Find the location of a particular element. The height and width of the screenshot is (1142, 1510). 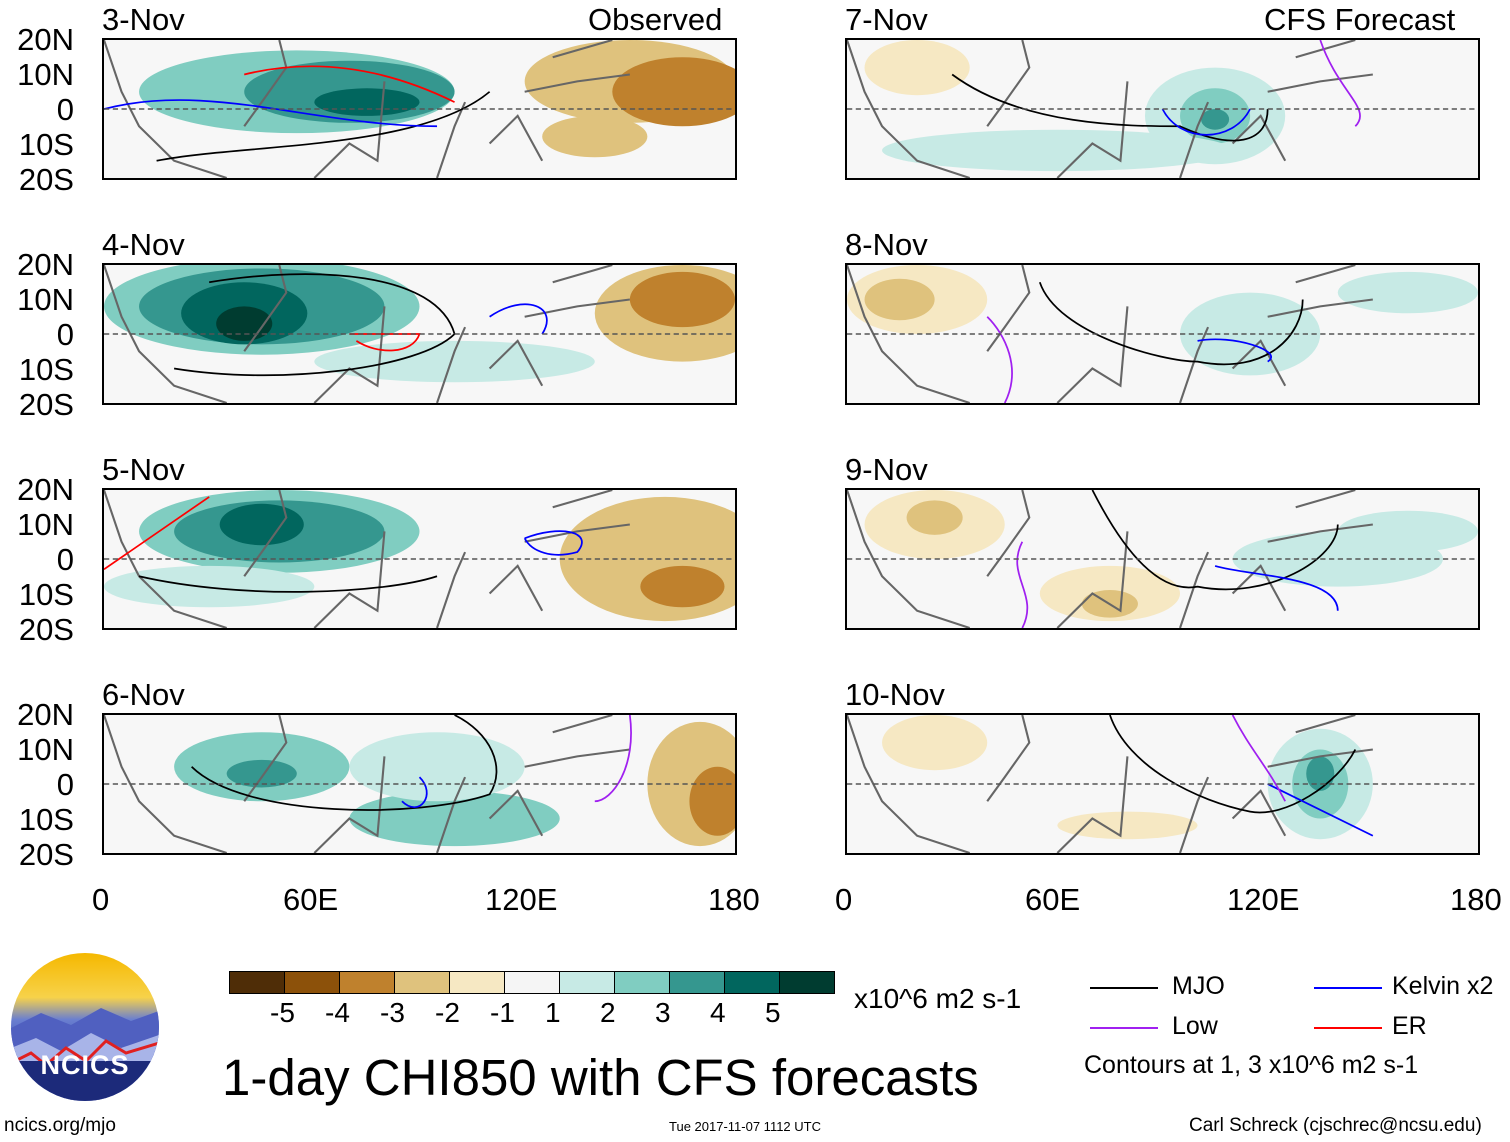

panel-date: 6-Nov is located at coordinates (143, 694).